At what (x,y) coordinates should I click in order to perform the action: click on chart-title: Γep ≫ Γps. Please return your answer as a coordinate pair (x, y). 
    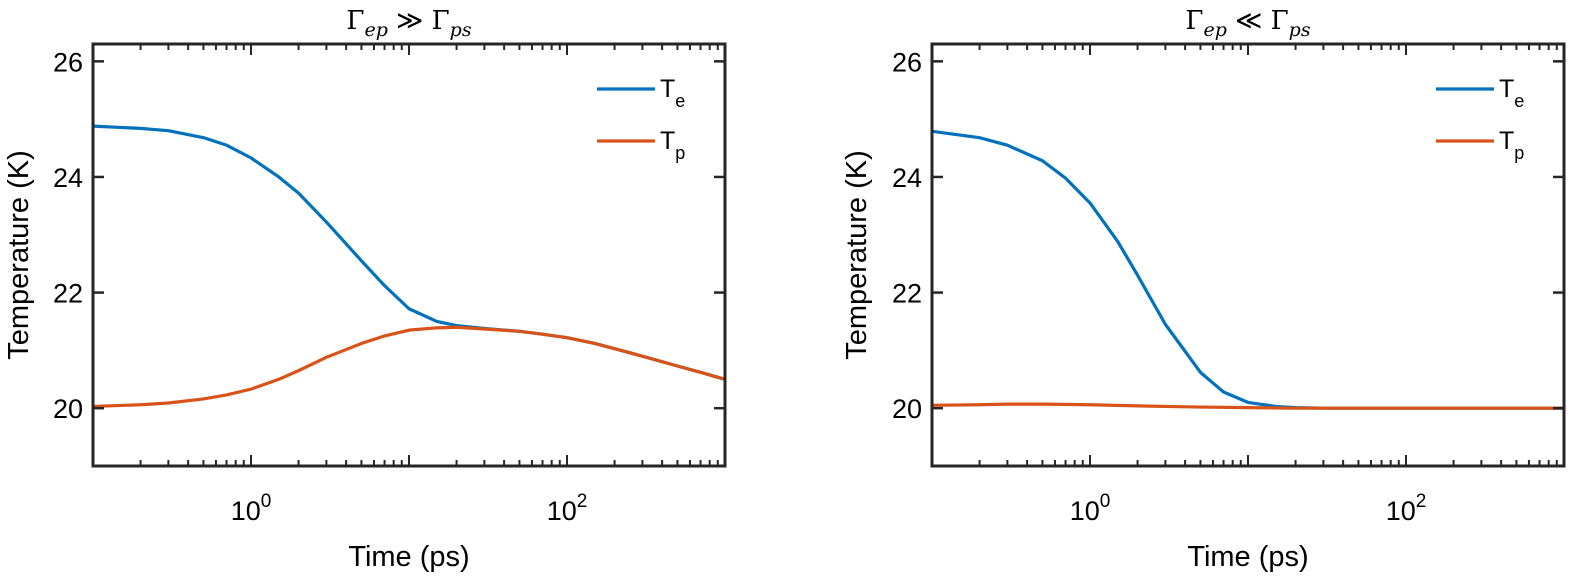
    Looking at the image, I should click on (408, 23).